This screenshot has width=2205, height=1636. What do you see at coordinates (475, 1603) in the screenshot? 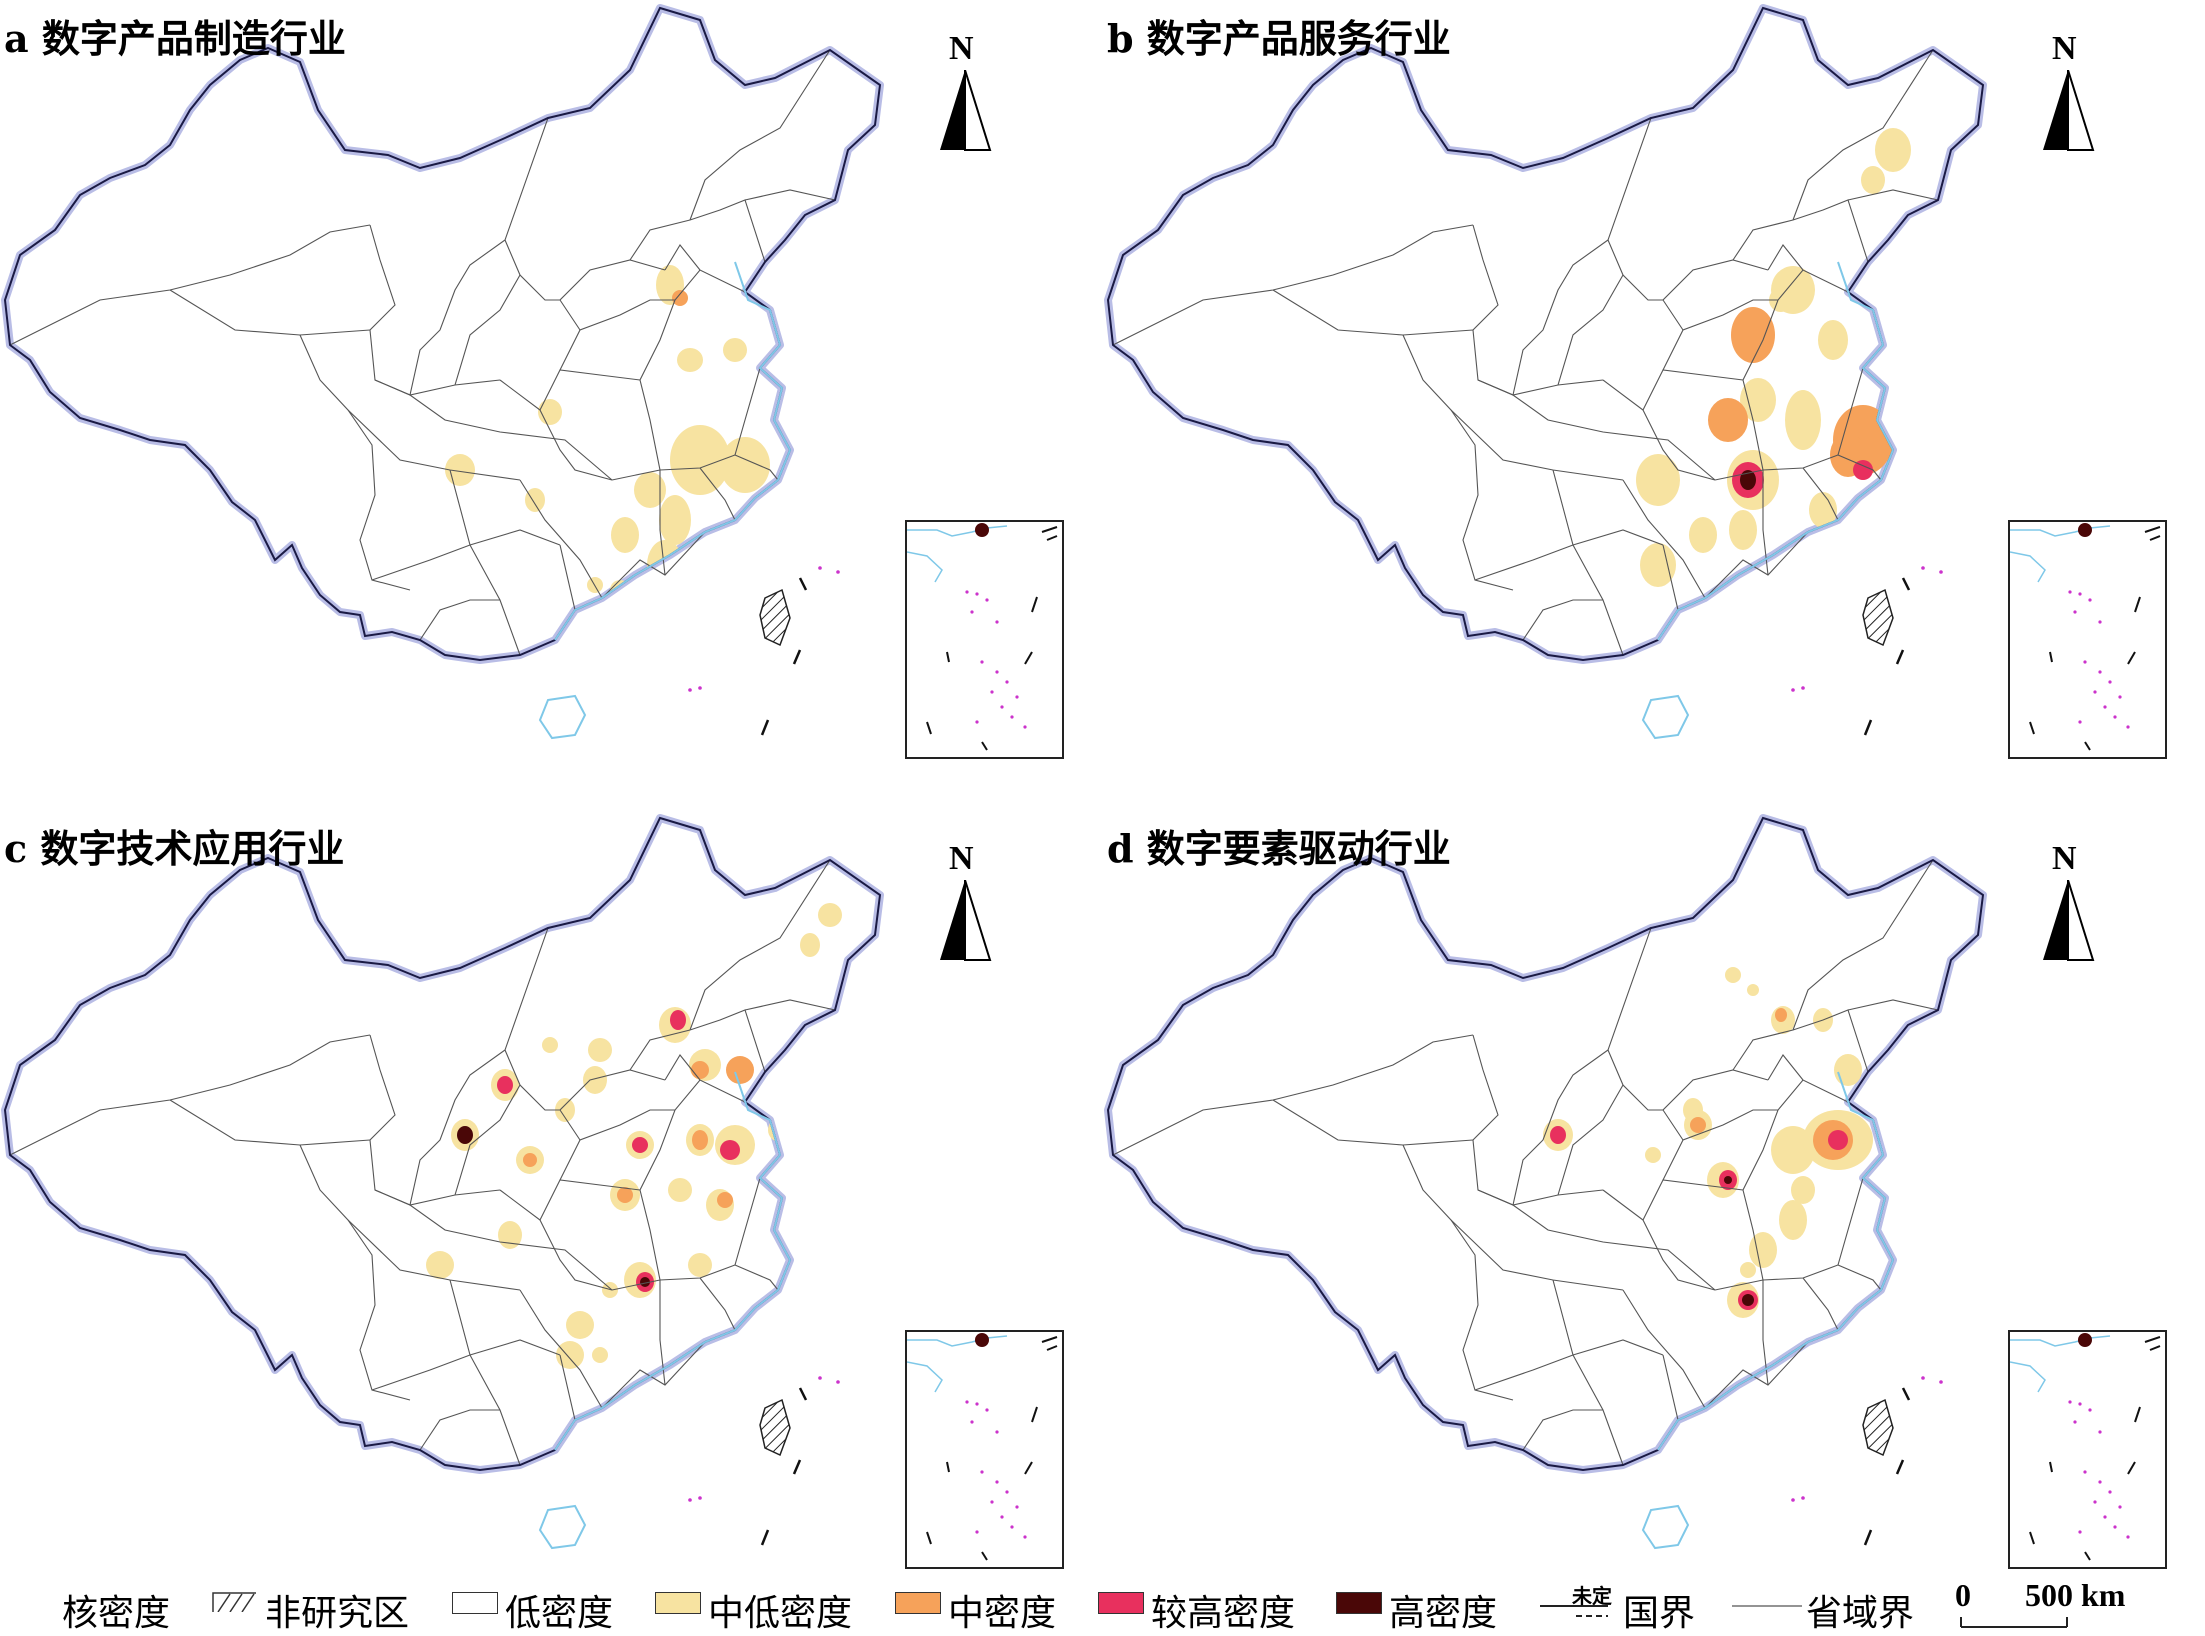
I see `low-density-swatch` at bounding box center [475, 1603].